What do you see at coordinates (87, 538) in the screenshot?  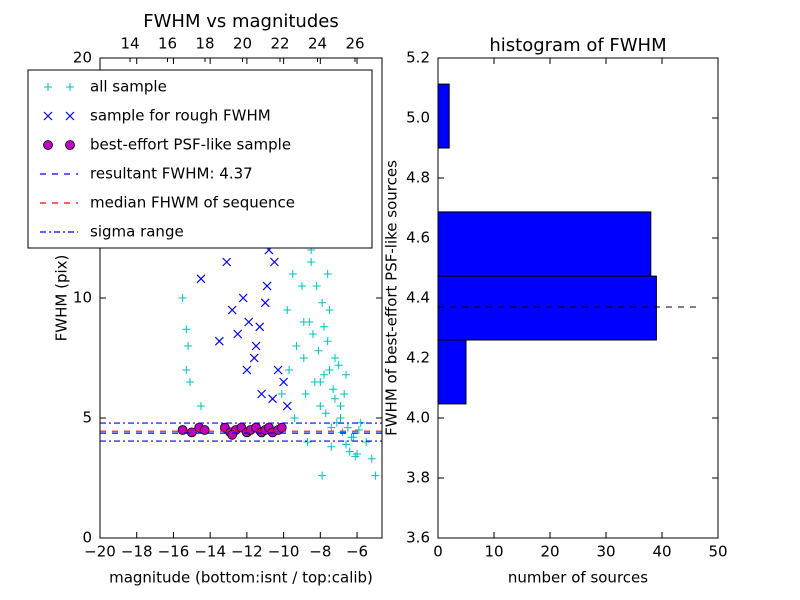 I see `y-tick-label: 0` at bounding box center [87, 538].